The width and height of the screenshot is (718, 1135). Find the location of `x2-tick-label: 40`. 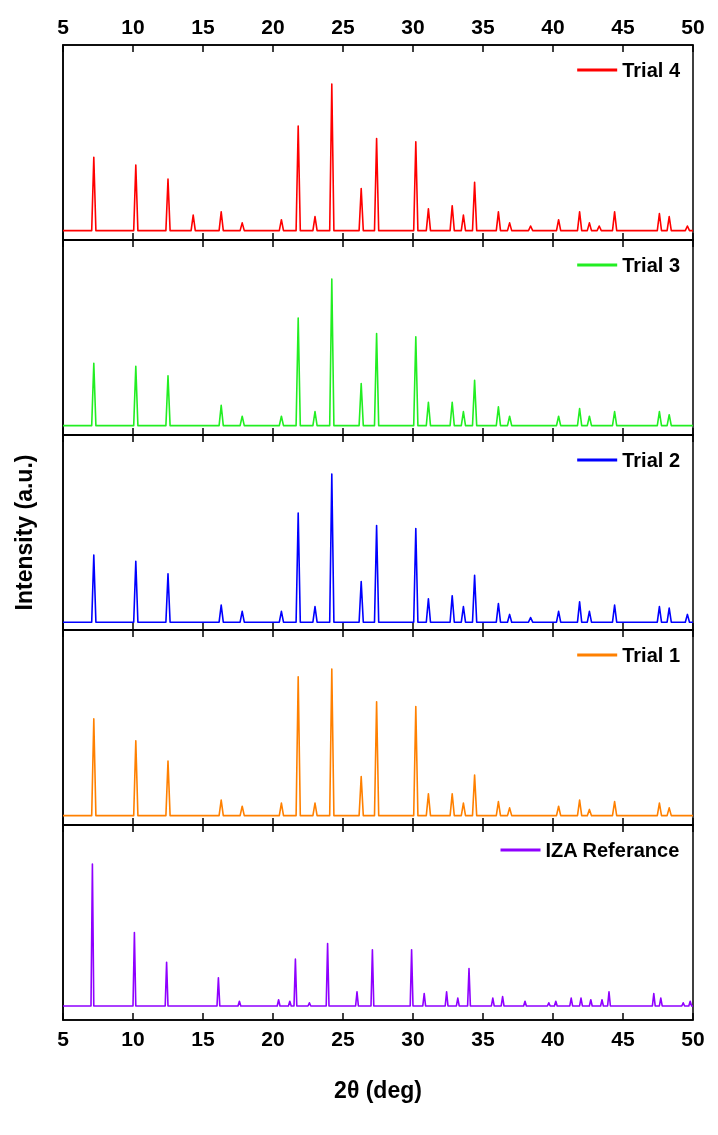

x2-tick-label: 40 is located at coordinates (553, 26).